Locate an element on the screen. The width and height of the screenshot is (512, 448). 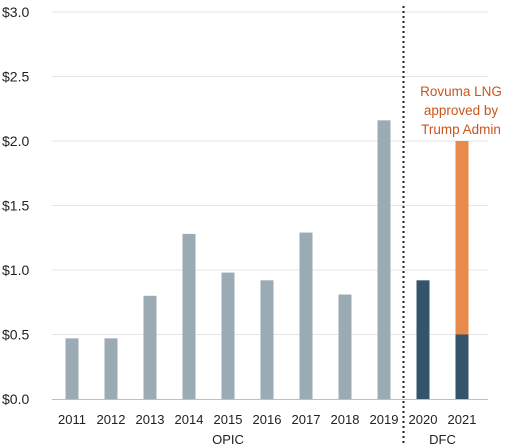
x-tick-label: 2015 is located at coordinates (228, 419).